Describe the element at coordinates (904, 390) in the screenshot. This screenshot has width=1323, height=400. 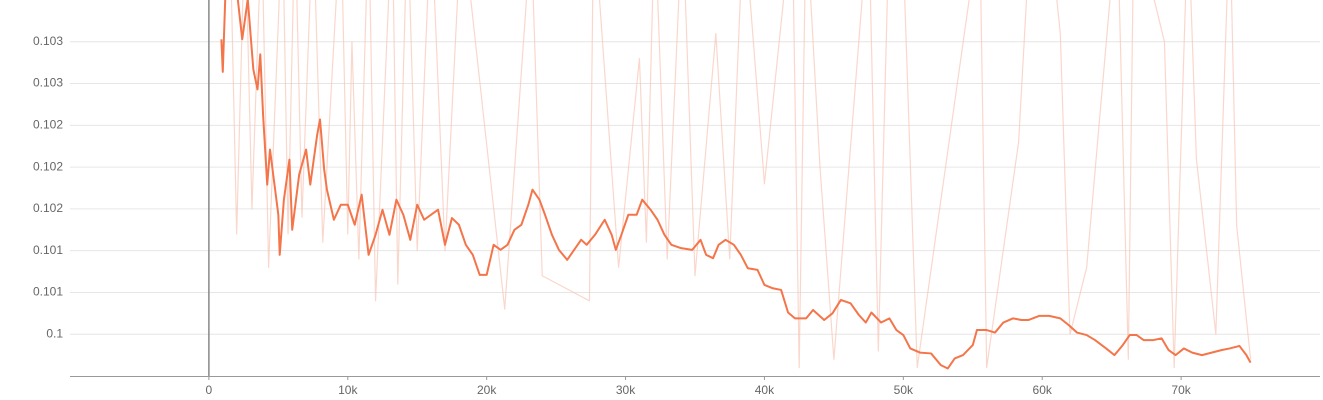
I see `x-tick-label: 50k` at that location.